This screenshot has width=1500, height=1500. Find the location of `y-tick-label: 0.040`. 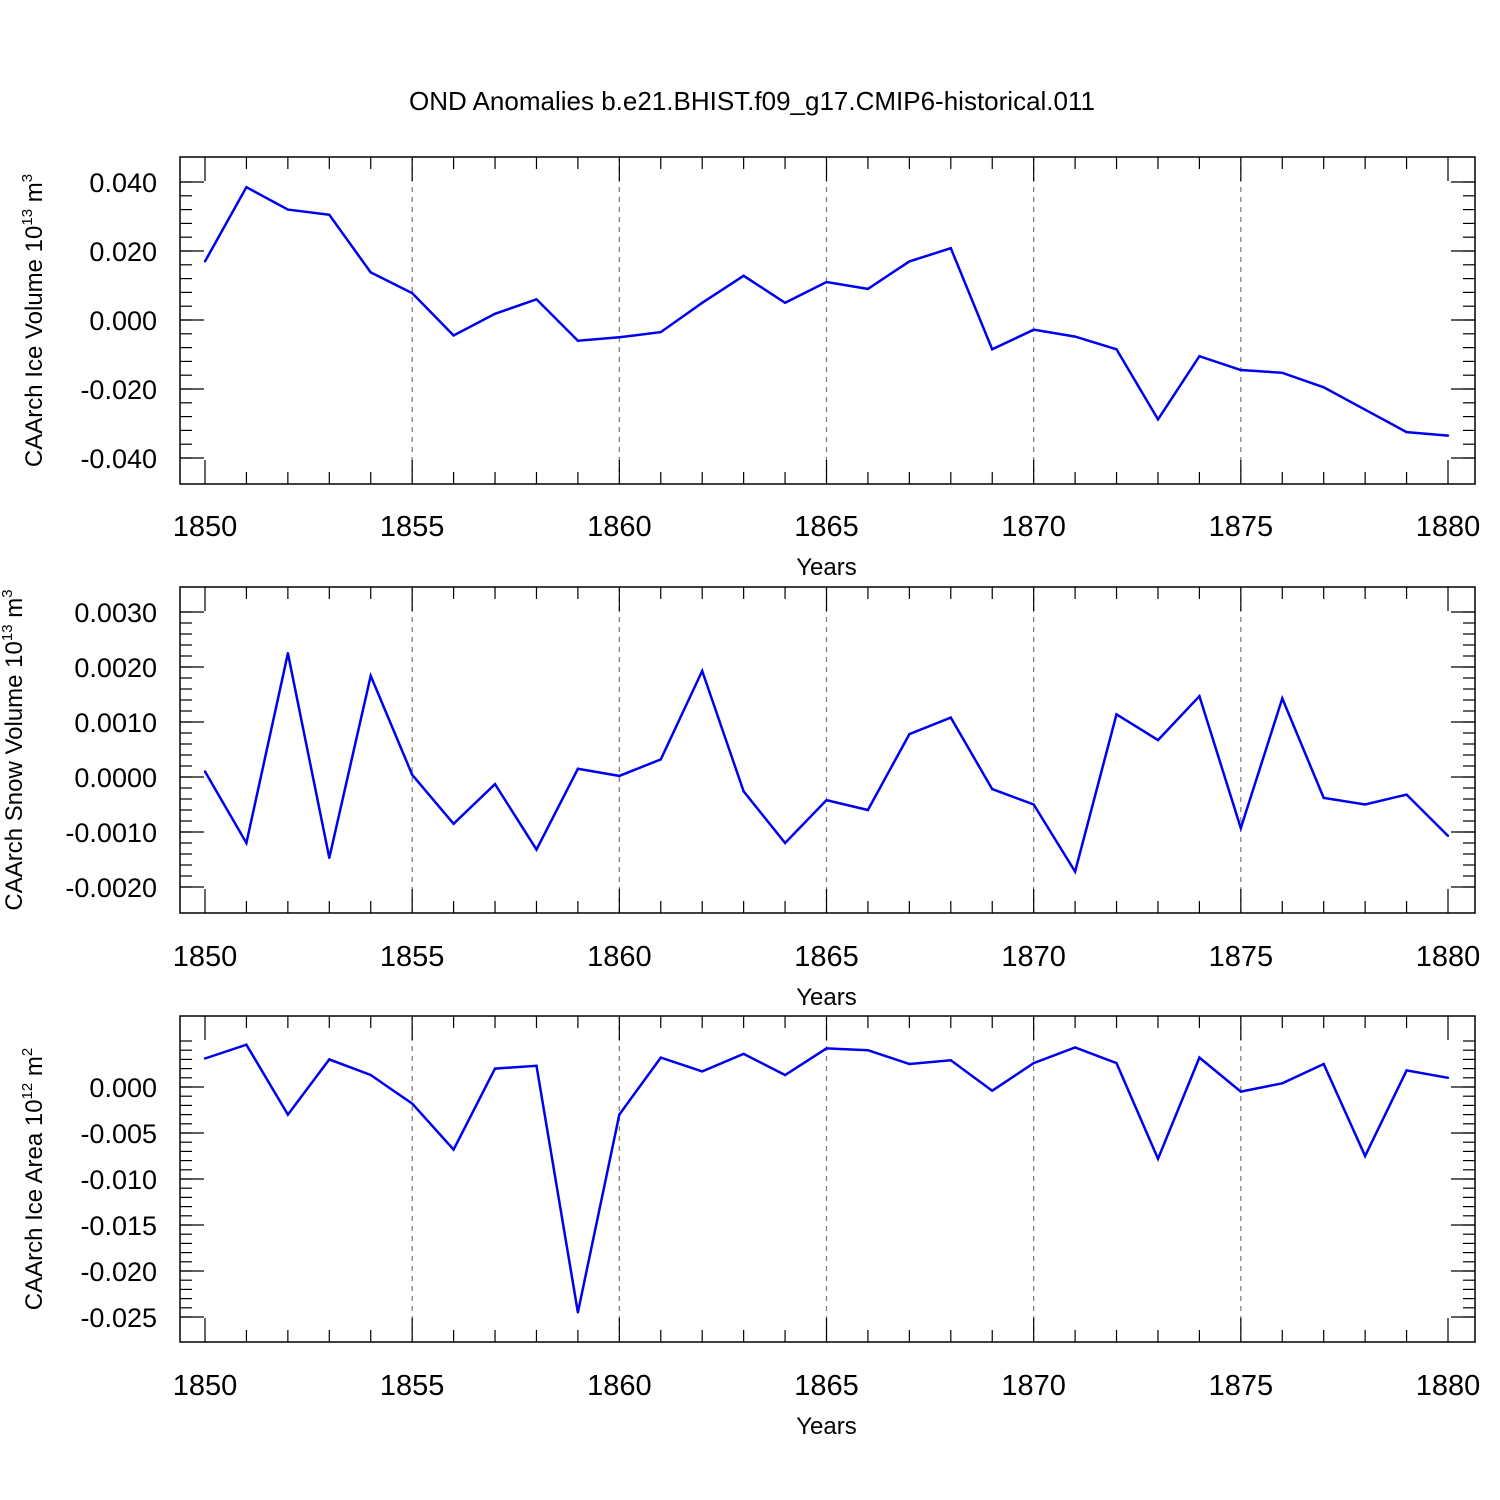

y-tick-label: 0.040 is located at coordinates (123, 183).